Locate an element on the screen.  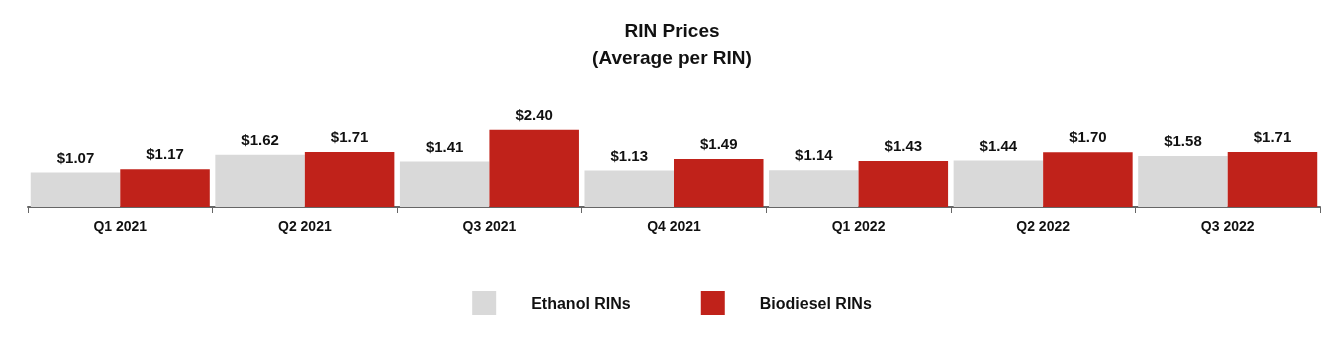
x-tick-label: Q3 2022 is located at coordinates (1227, 226).